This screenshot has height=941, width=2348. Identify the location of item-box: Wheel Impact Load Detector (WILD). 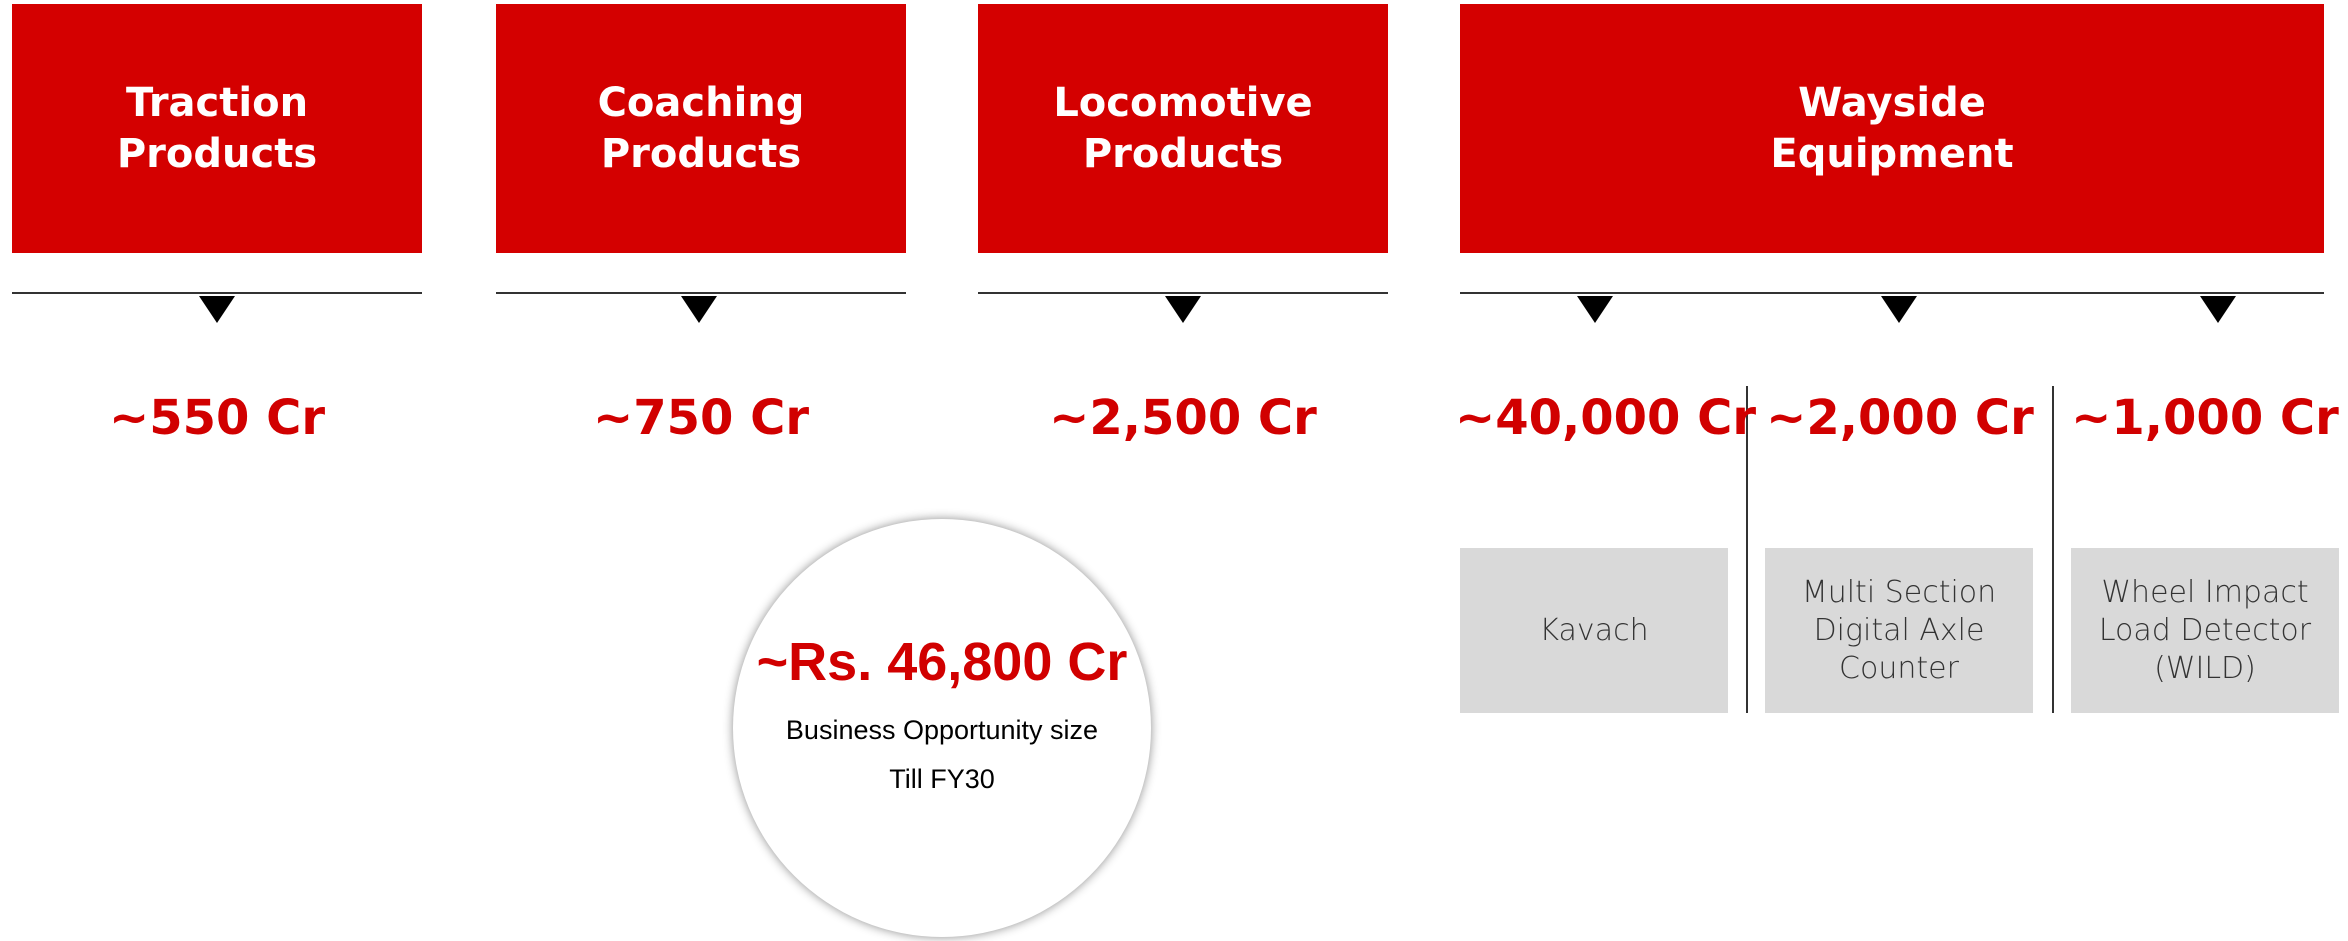
(2205, 630).